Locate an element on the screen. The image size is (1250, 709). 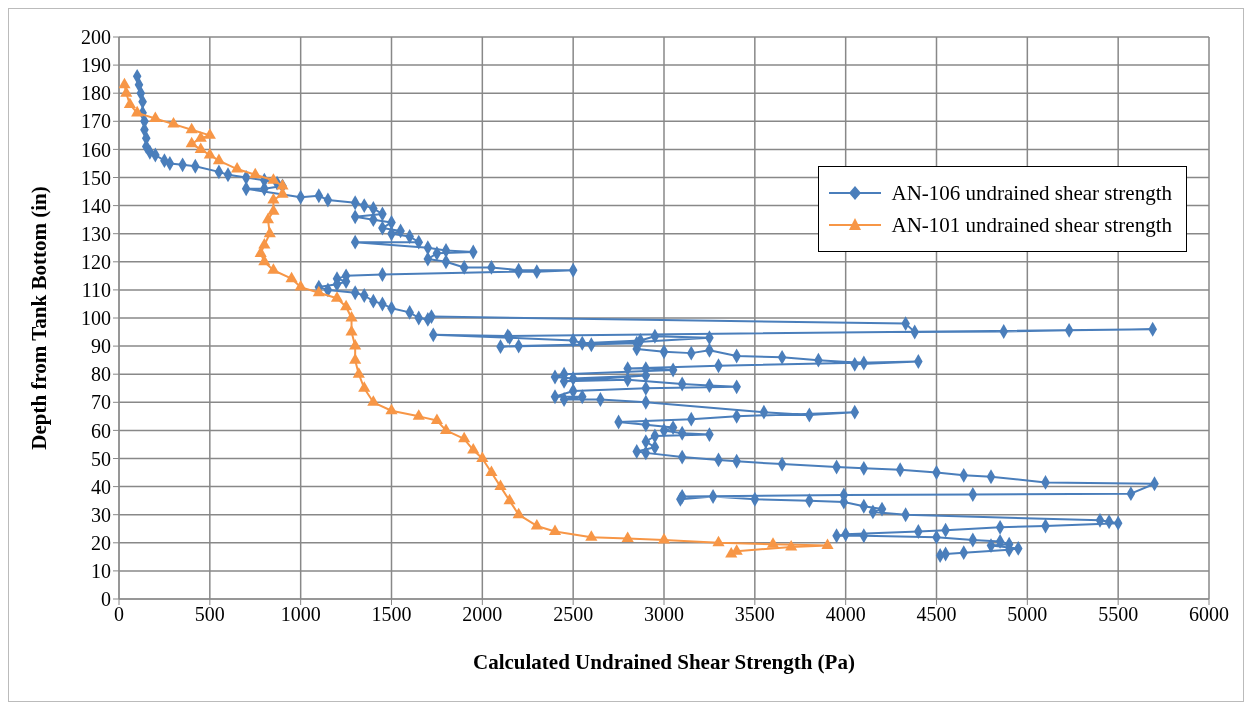
x-tick-label: 6000 is located at coordinates (1209, 614).